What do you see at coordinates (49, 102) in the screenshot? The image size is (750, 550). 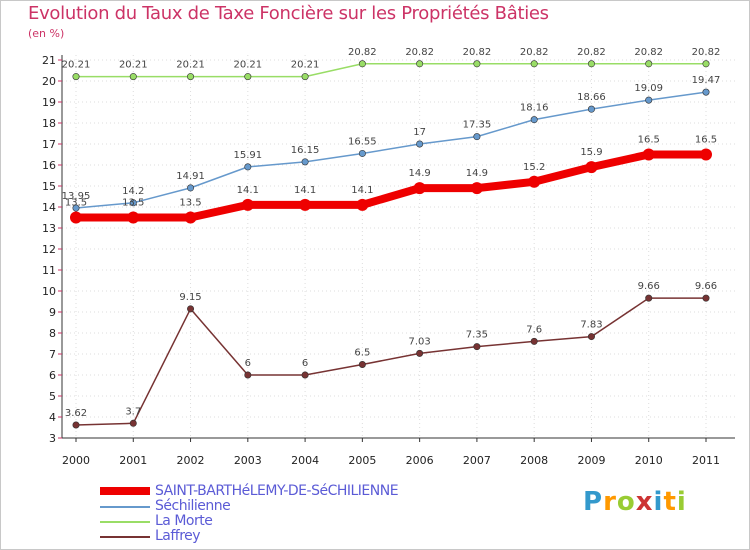 I see `y-tick-label: 19` at bounding box center [49, 102].